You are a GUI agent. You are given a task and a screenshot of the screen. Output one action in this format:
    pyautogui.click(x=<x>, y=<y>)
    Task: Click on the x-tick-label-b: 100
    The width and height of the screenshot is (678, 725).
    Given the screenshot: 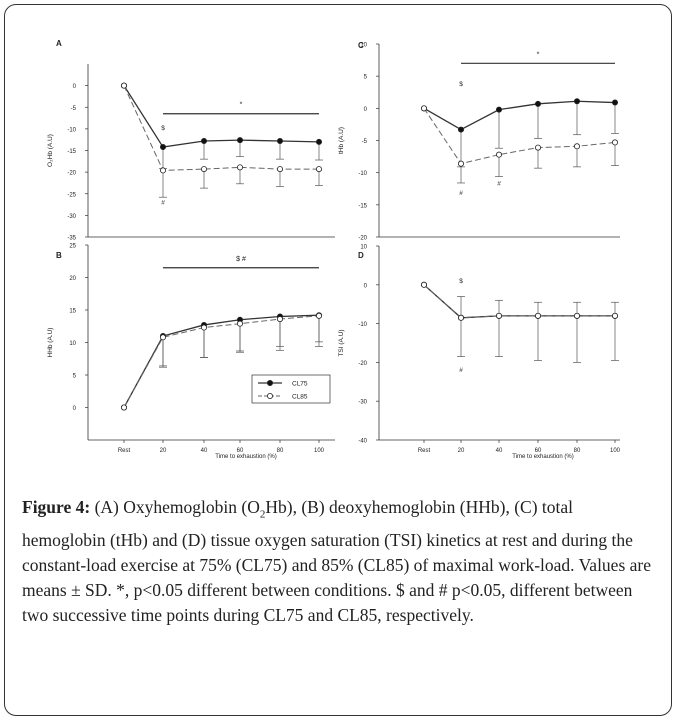 What is the action you would take?
    pyautogui.click(x=319, y=451)
    